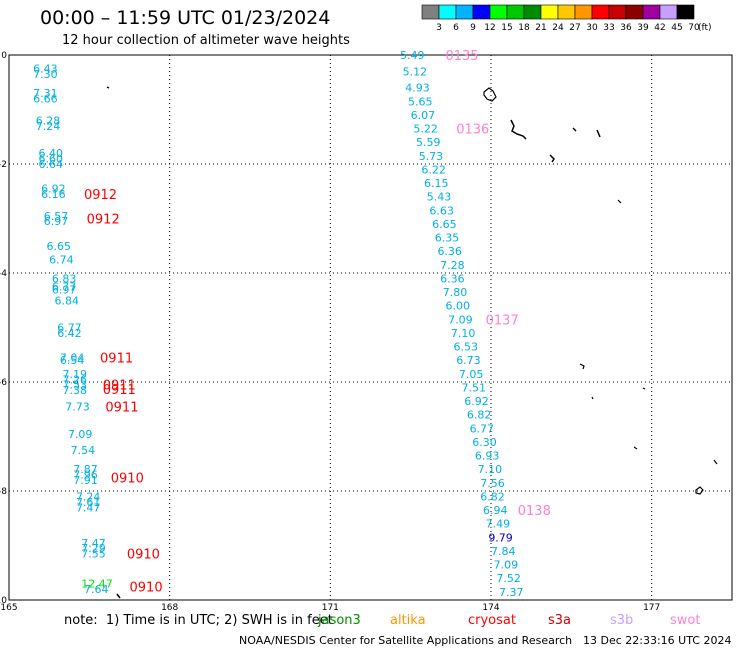 Image resolution: width=740 pixels, height=650 pixels. I want to click on pass-cycle-label: 0910, so click(143, 555).